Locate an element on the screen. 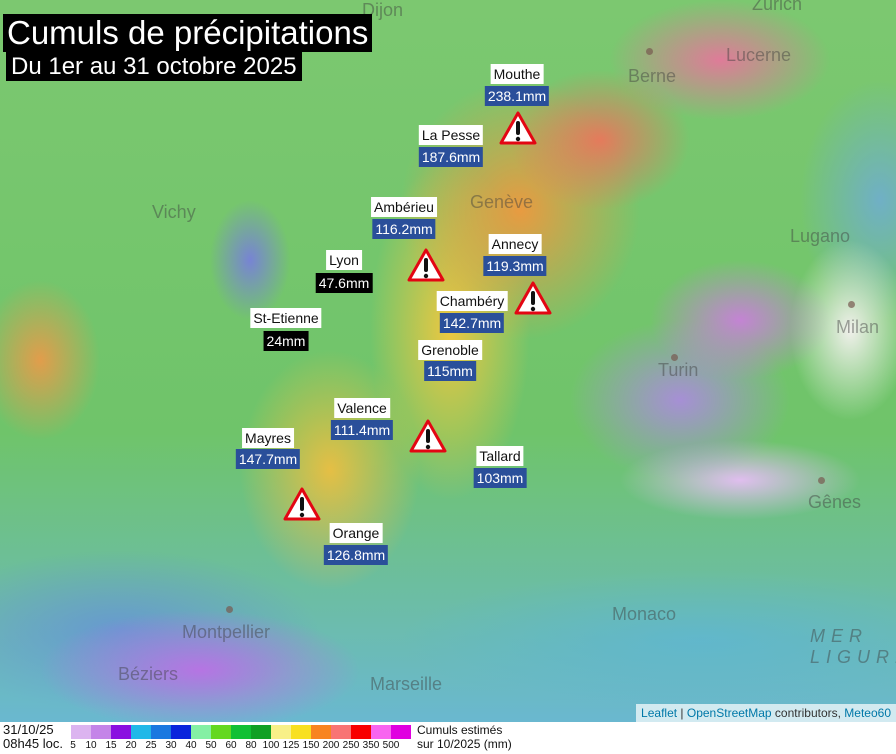 The image size is (896, 754). station-name: St-Etienne is located at coordinates (286, 318).